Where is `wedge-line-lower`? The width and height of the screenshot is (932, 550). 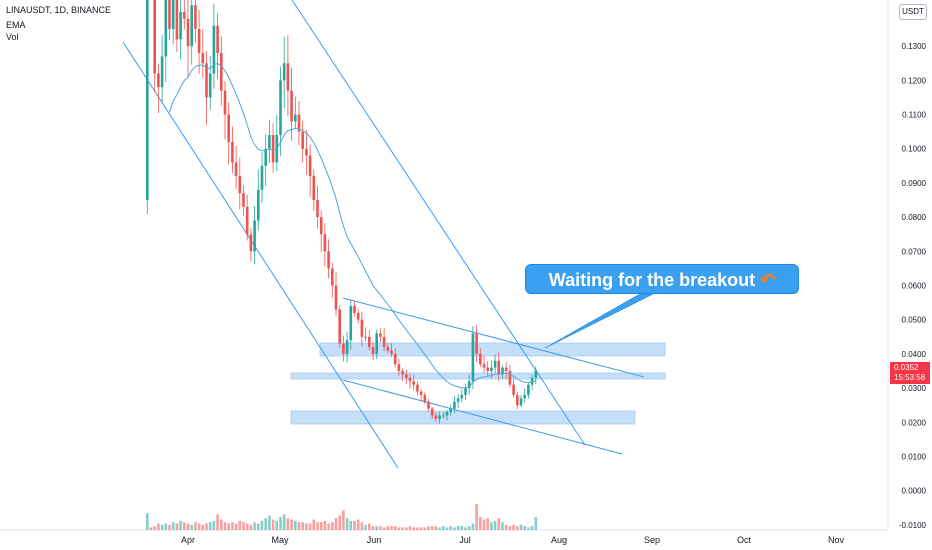
wedge-line-lower is located at coordinates (482, 417).